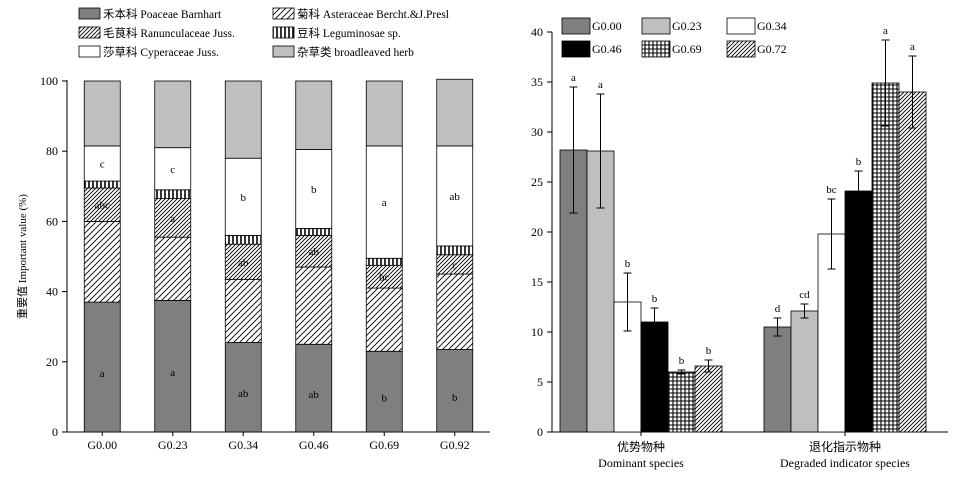  What do you see at coordinates (243, 445) in the screenshot?
I see `x-tick-label: G0.34` at bounding box center [243, 445].